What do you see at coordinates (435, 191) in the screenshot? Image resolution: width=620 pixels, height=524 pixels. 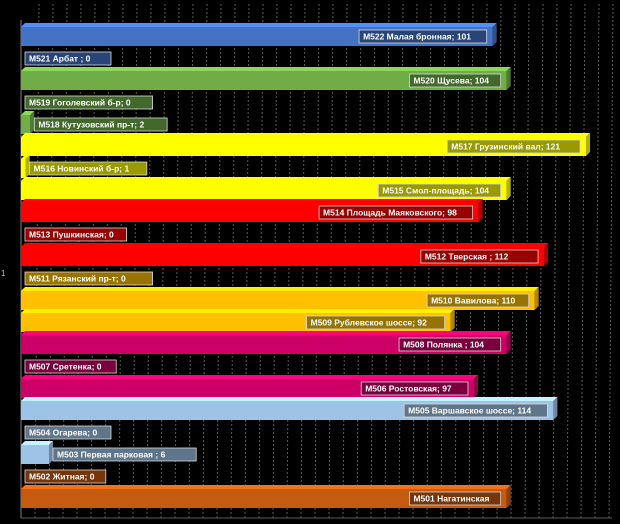 I see `data-label: M515 Смол-площадь; 104` at bounding box center [435, 191].